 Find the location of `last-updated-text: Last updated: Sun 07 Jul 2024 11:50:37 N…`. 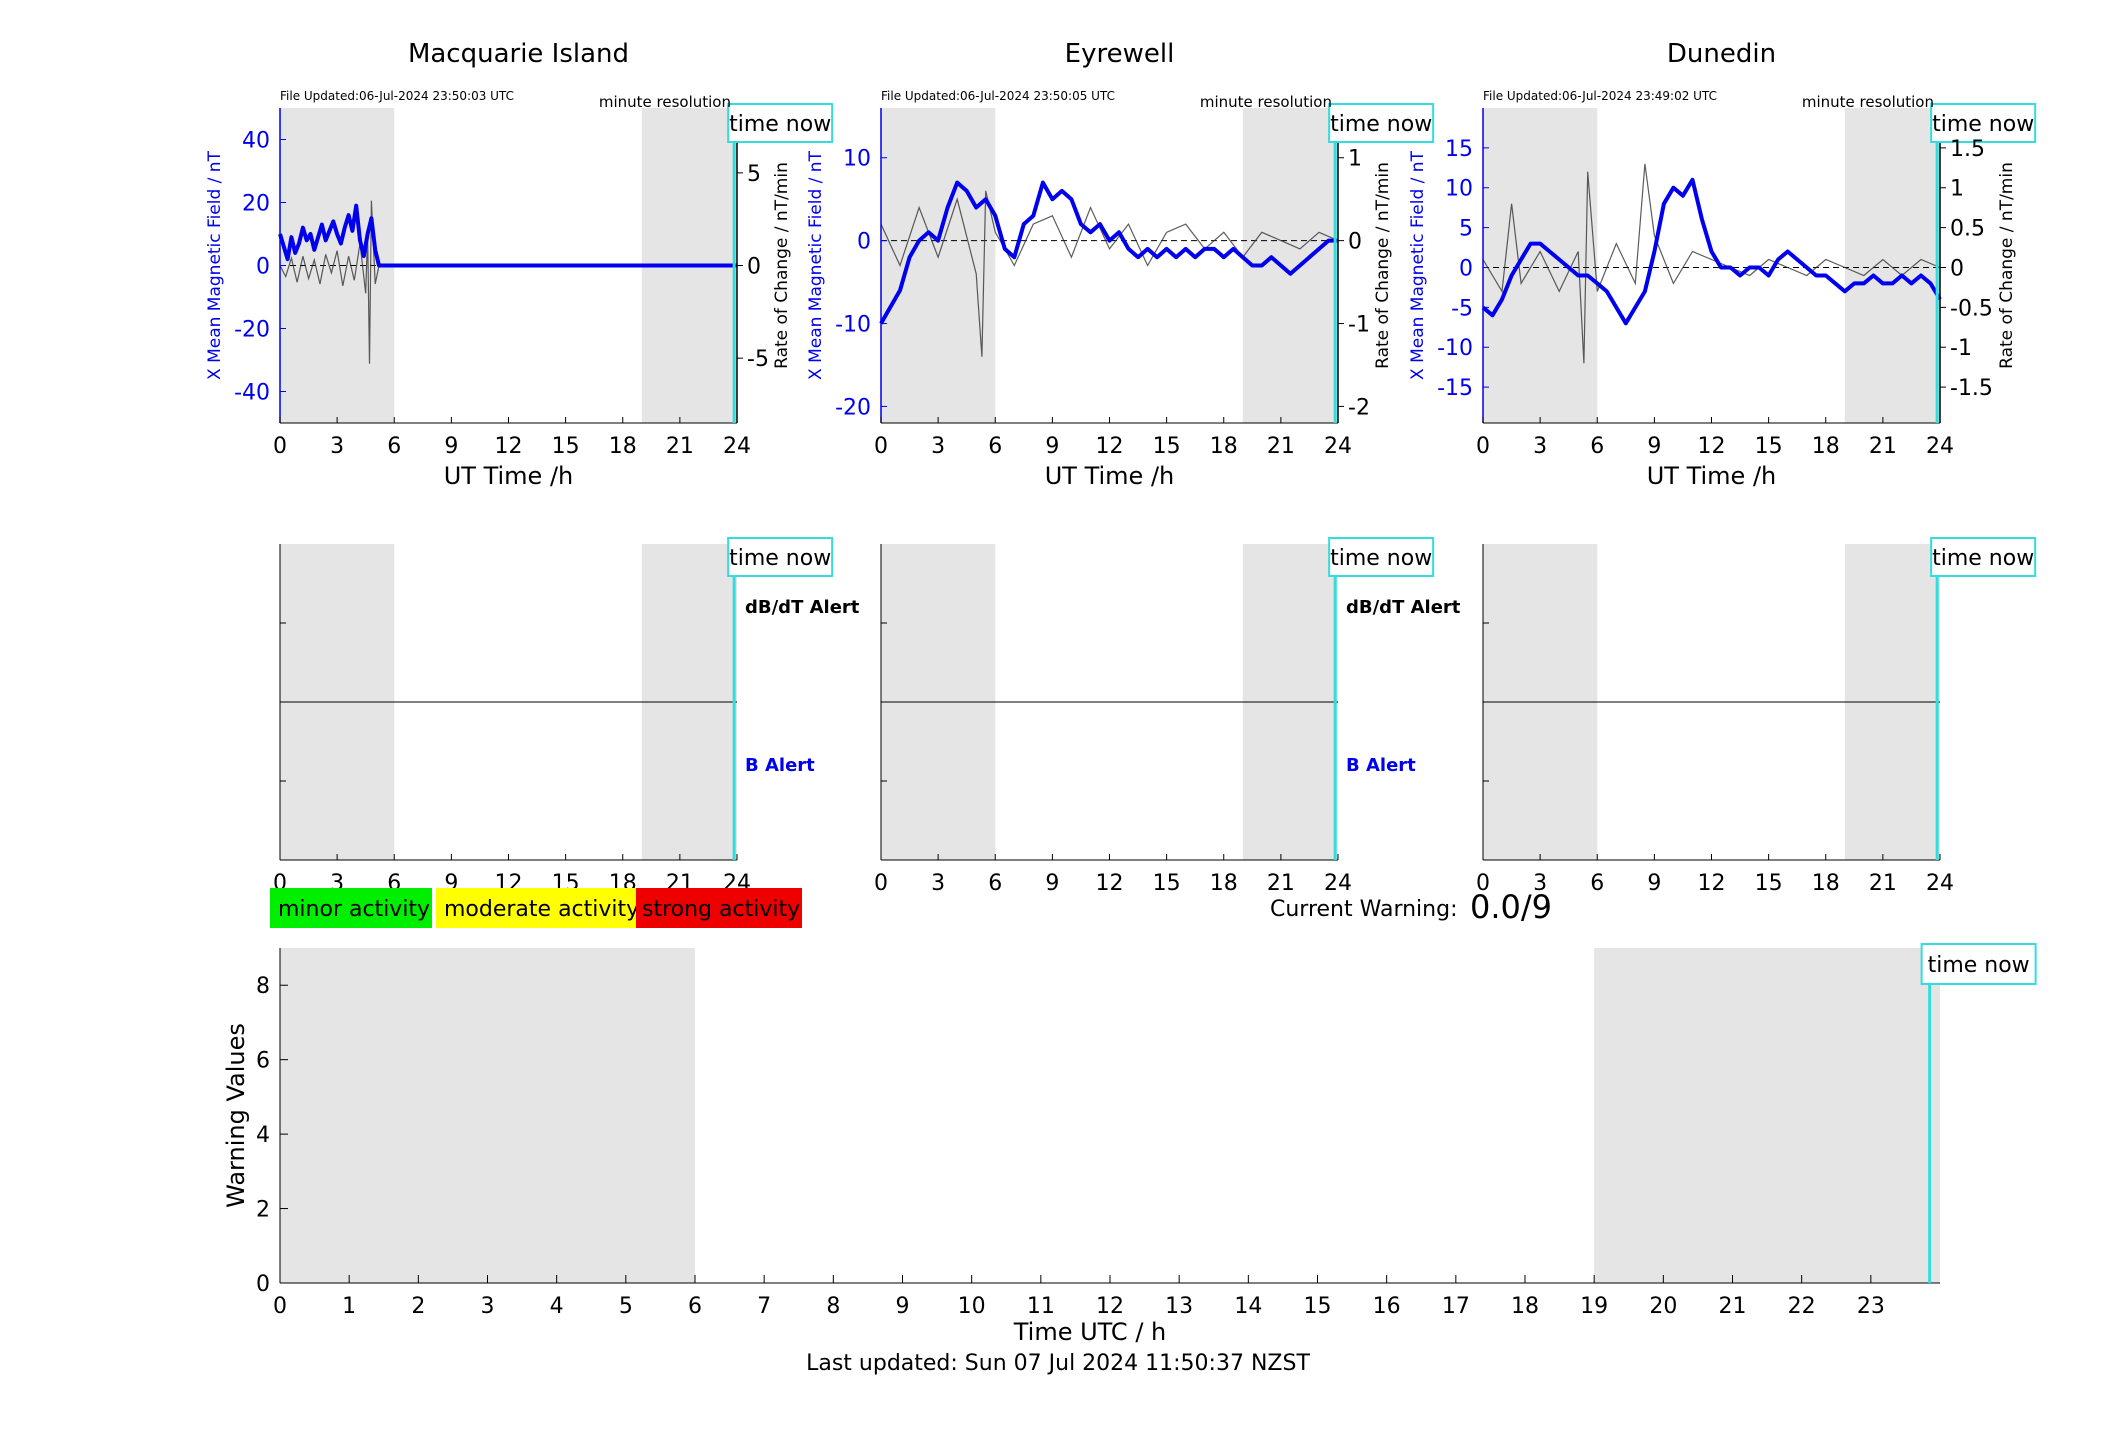

last-updated-text: Last updated: Sun 07 Jul 2024 11:50:37 N… is located at coordinates (1058, 1363).